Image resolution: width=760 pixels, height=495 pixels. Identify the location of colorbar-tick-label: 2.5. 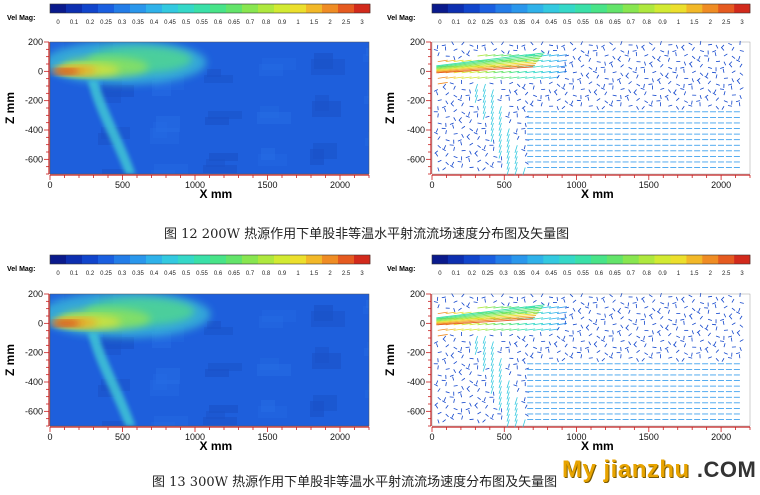
(726, 274).